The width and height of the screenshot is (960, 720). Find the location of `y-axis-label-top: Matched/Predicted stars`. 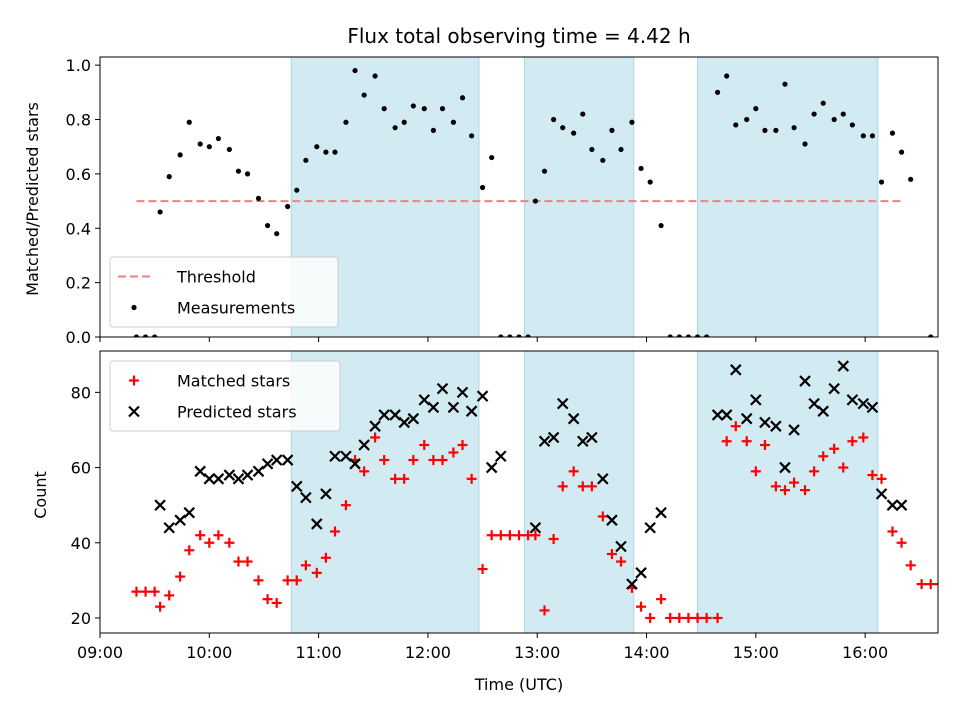

y-axis-label-top: Matched/Predicted stars is located at coordinates (32, 199).